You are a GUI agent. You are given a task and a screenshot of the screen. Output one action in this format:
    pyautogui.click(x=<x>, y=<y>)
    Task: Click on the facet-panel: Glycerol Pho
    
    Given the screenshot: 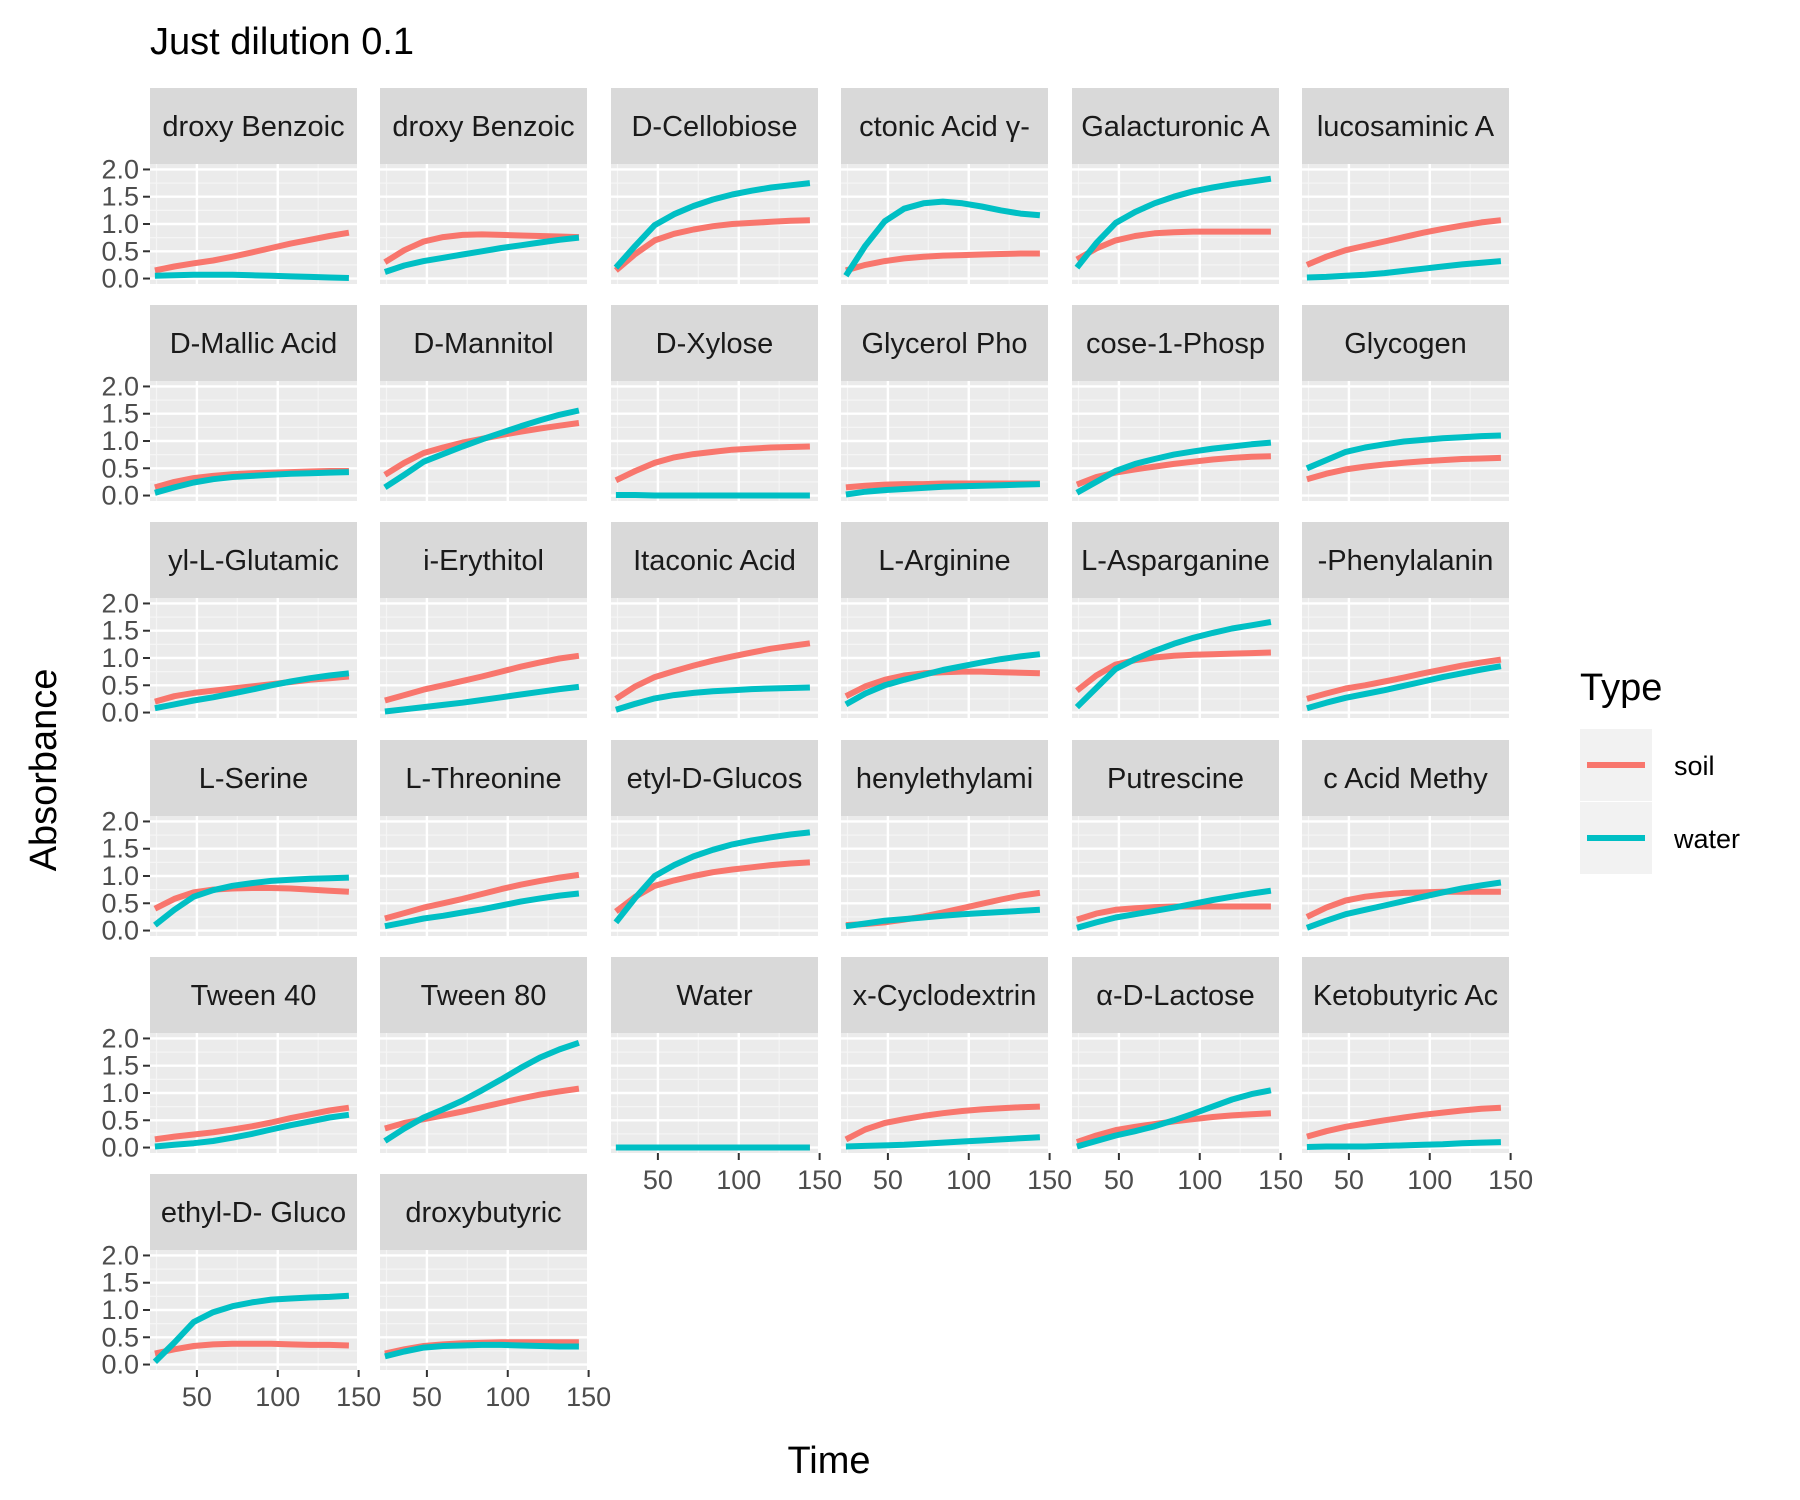 What is the action you would take?
    pyautogui.click(x=944, y=403)
    